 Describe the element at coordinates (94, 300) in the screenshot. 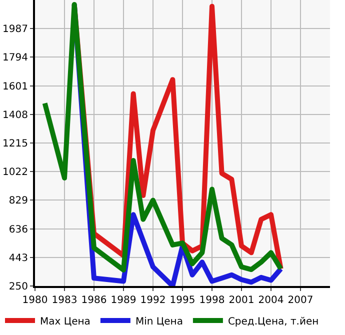

I see `x-tick-label: 1986` at that location.